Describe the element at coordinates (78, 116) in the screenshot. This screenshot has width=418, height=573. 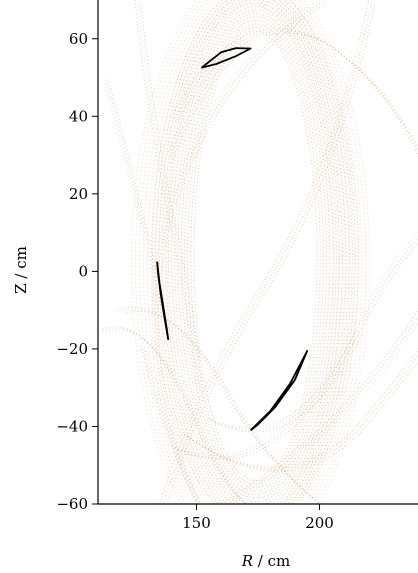
I see `y-tick-label: 40` at that location.